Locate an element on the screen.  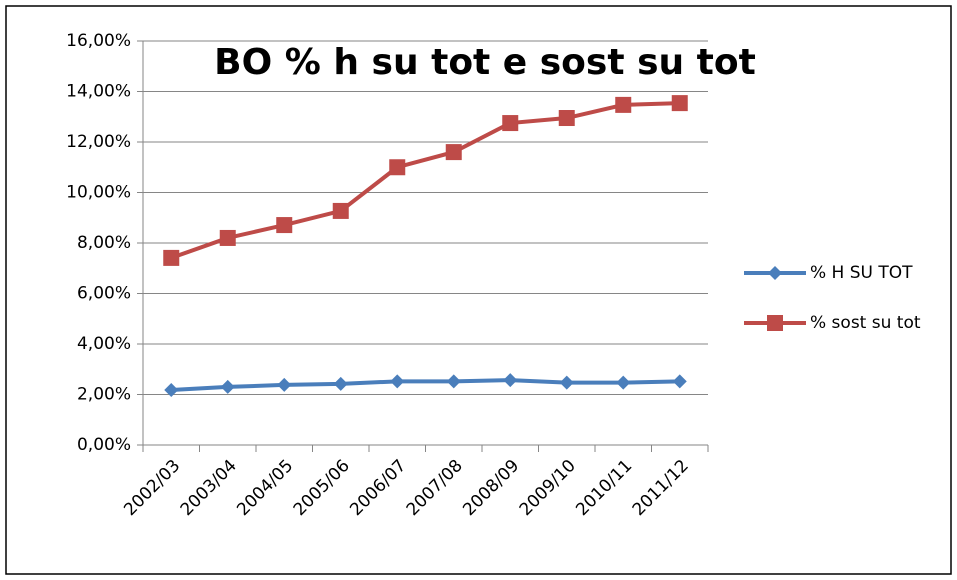
y-tick-label: 12,00% is located at coordinates (98, 142).